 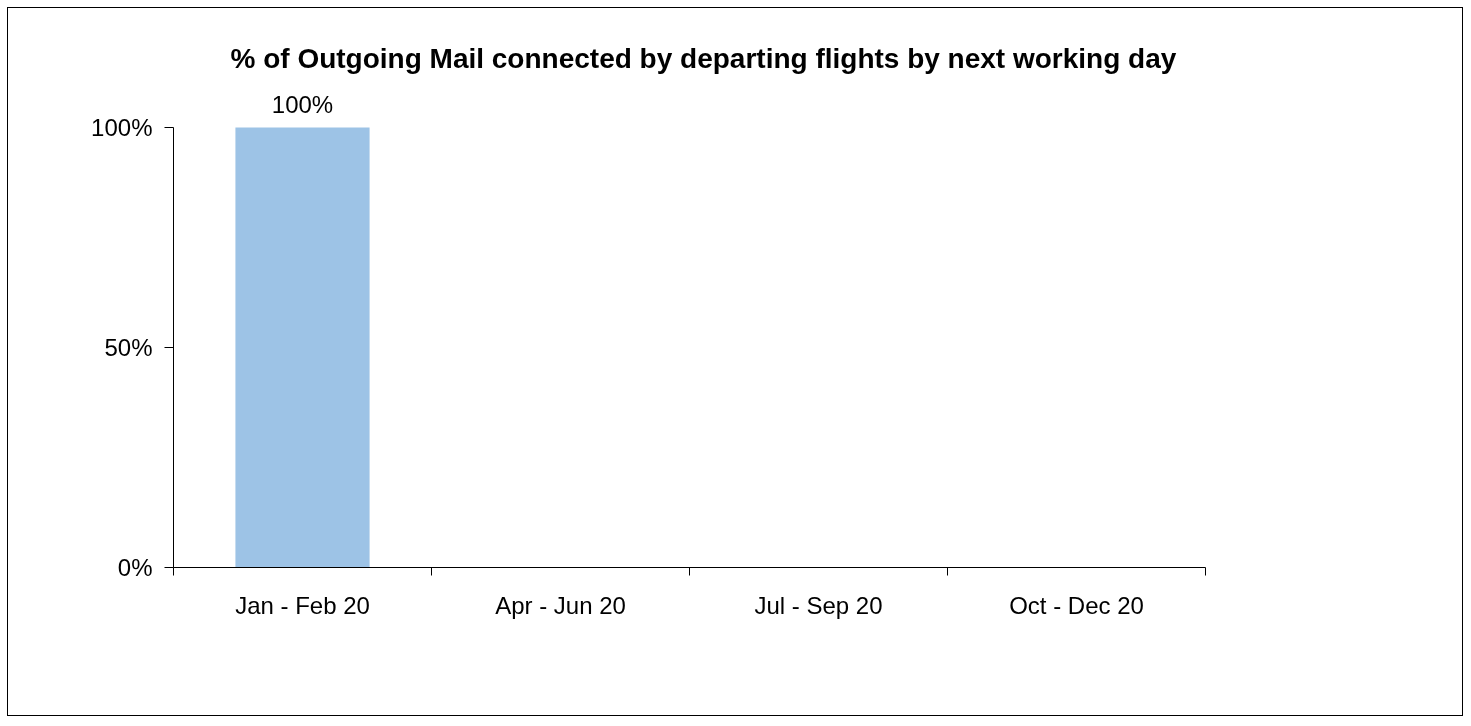 What do you see at coordinates (135, 567) in the screenshot?
I see `y-tick-label: 0%` at bounding box center [135, 567].